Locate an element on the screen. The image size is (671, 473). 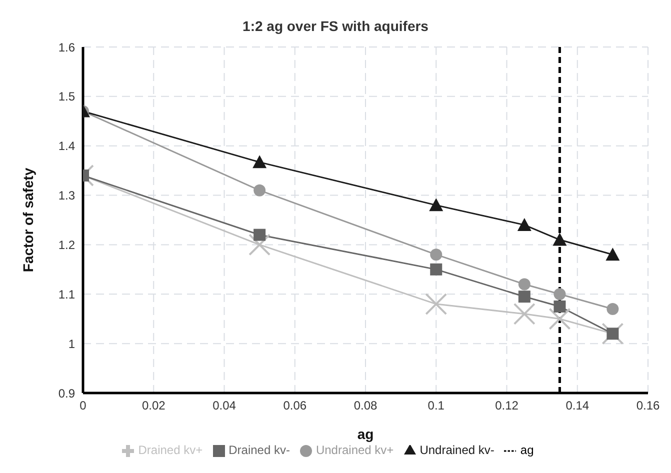
y-tick-label: 1.4 is located at coordinates (67, 146).